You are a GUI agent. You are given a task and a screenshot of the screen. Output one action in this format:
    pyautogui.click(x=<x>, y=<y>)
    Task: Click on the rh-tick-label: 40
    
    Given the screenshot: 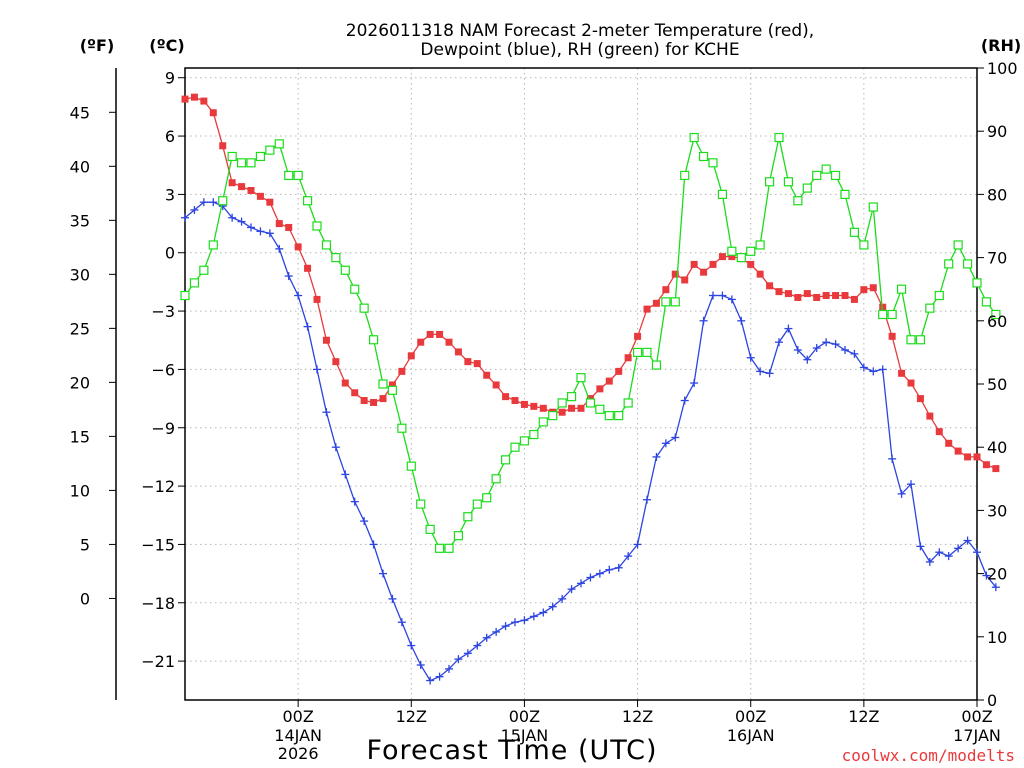 What is the action you would take?
    pyautogui.click(x=997, y=447)
    